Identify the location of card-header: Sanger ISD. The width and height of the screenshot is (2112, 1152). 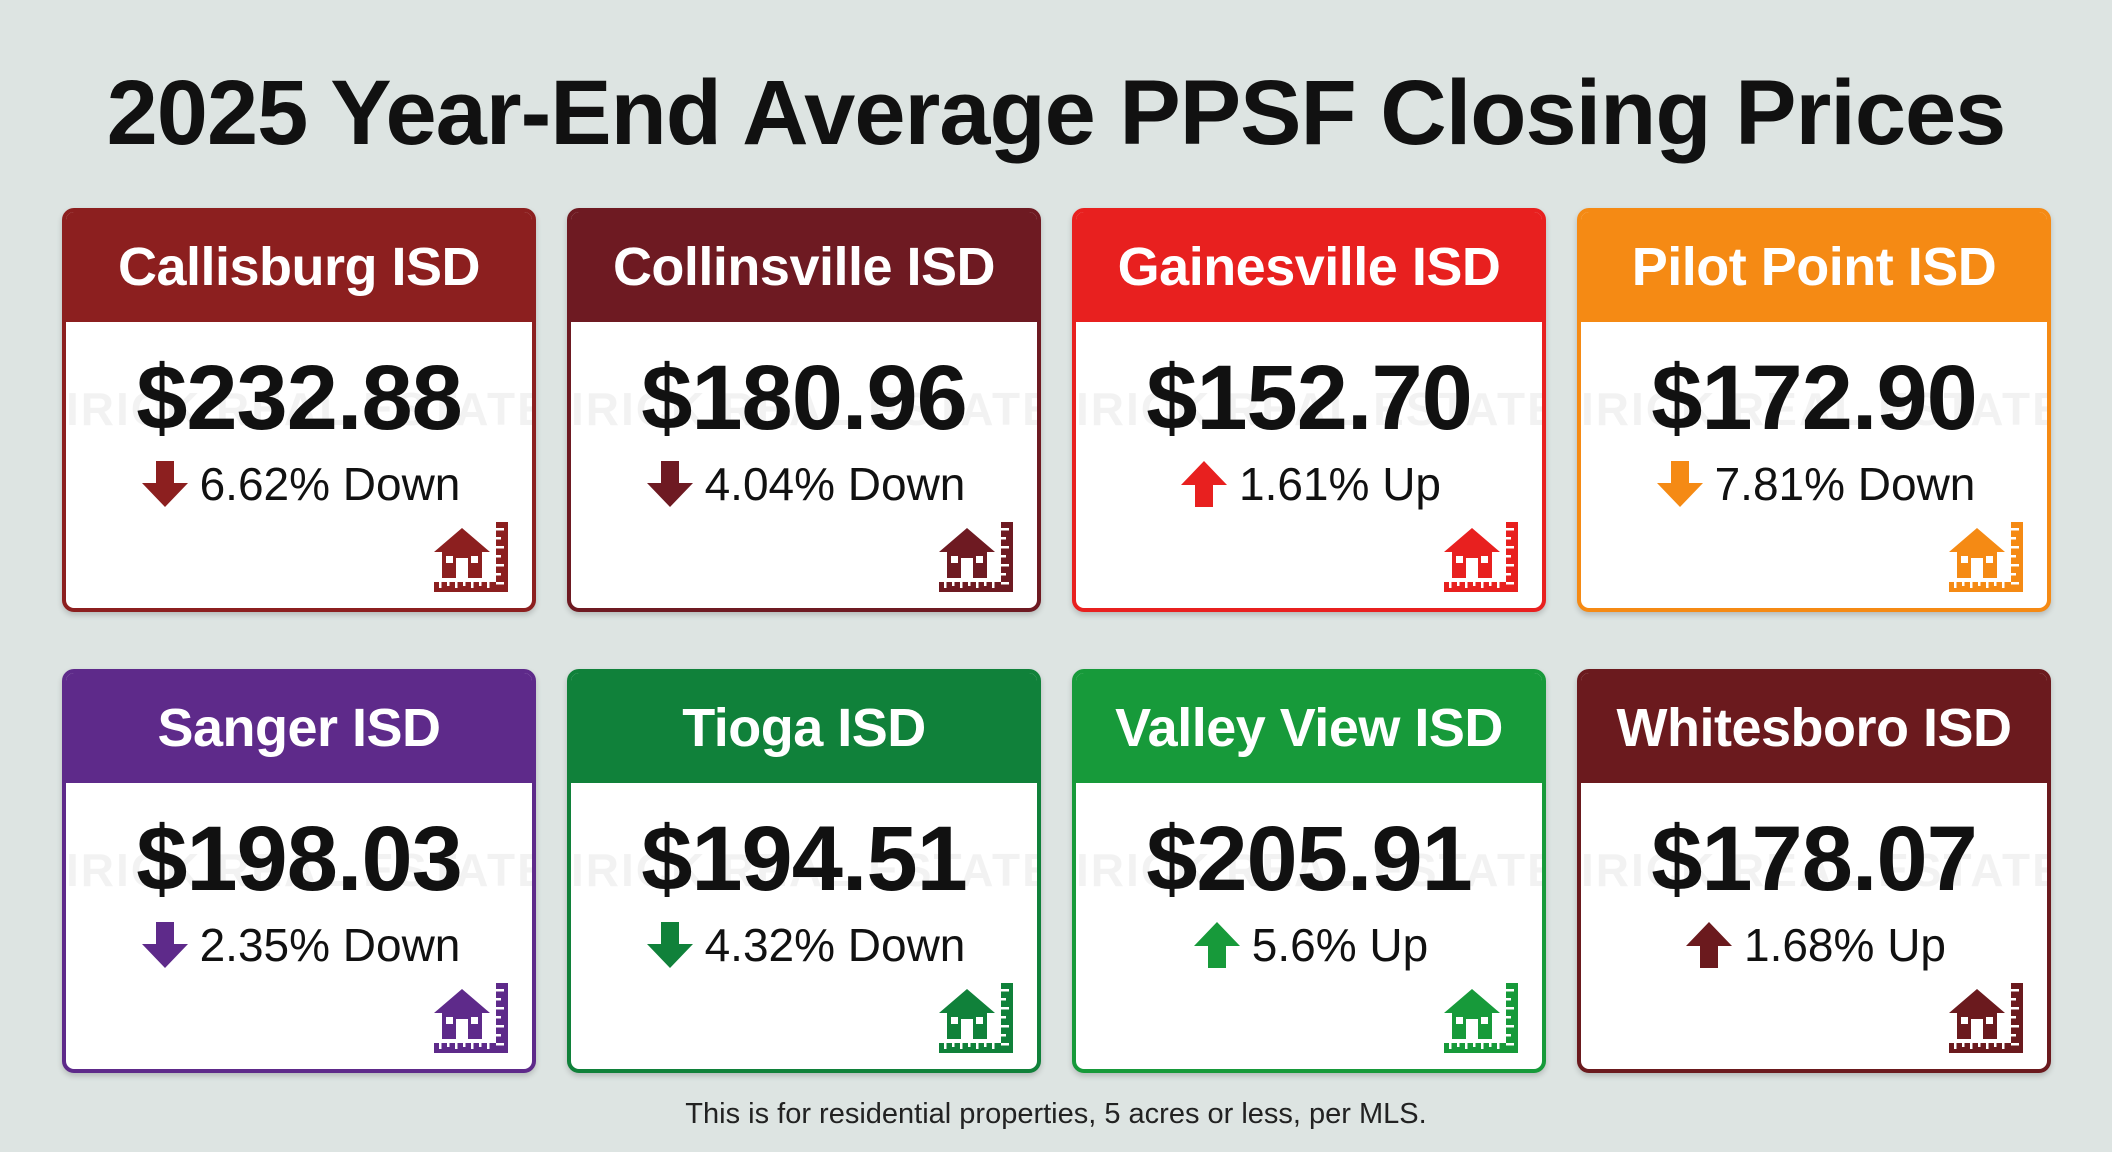
(299, 728).